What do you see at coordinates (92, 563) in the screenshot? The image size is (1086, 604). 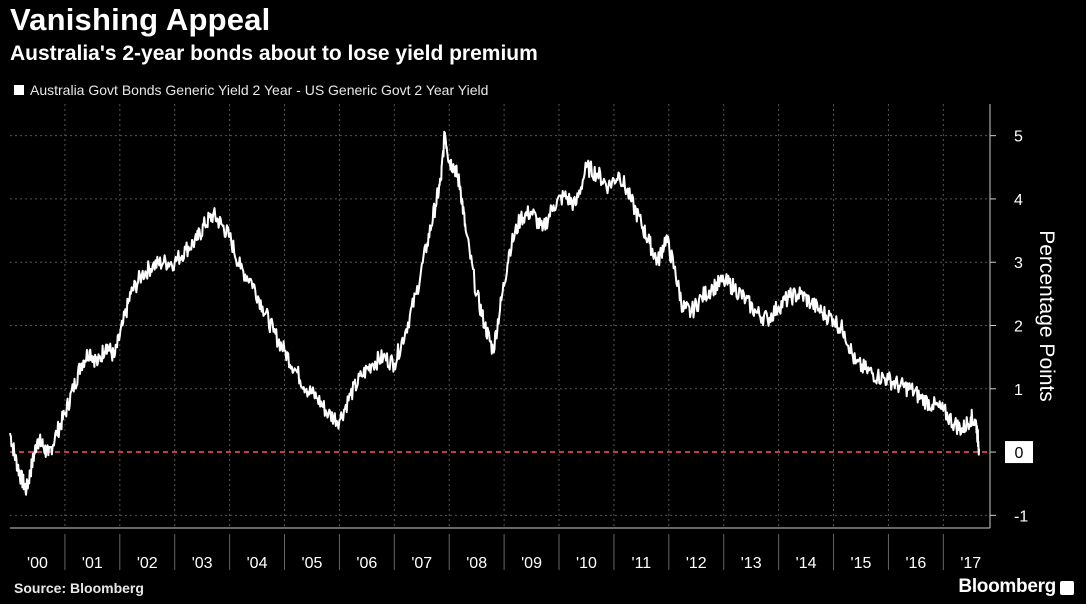 I see `x-tick-label: '01` at bounding box center [92, 563].